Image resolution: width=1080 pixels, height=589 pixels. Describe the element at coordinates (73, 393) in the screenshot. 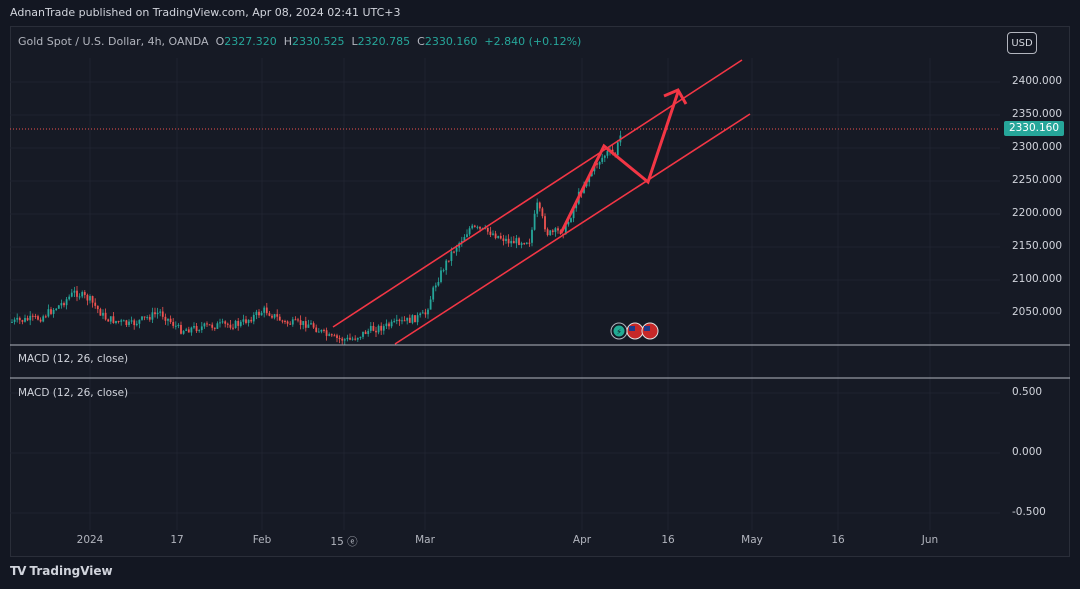

I see `macd-panel-2-label: MACD (12, 26, close)` at that location.